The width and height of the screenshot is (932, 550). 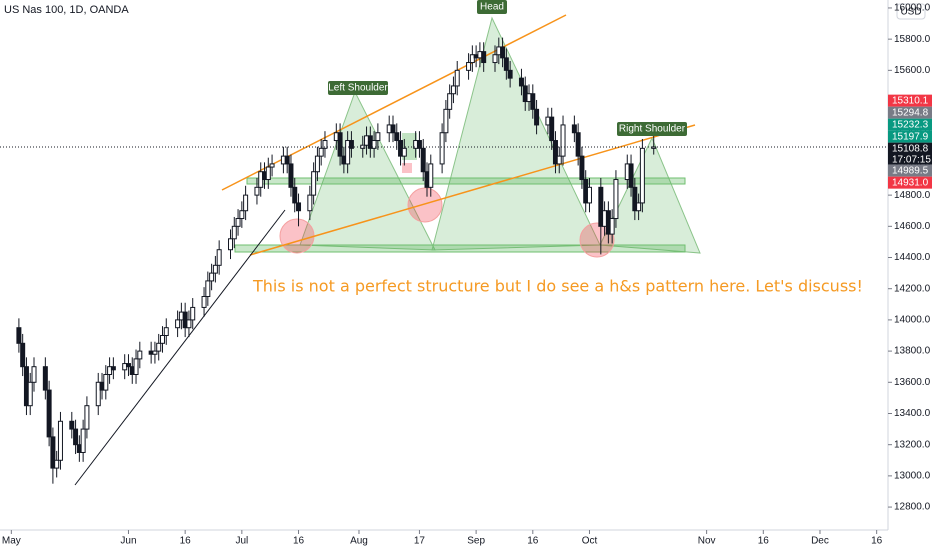 I want to click on support-zone, so click(x=466, y=181).